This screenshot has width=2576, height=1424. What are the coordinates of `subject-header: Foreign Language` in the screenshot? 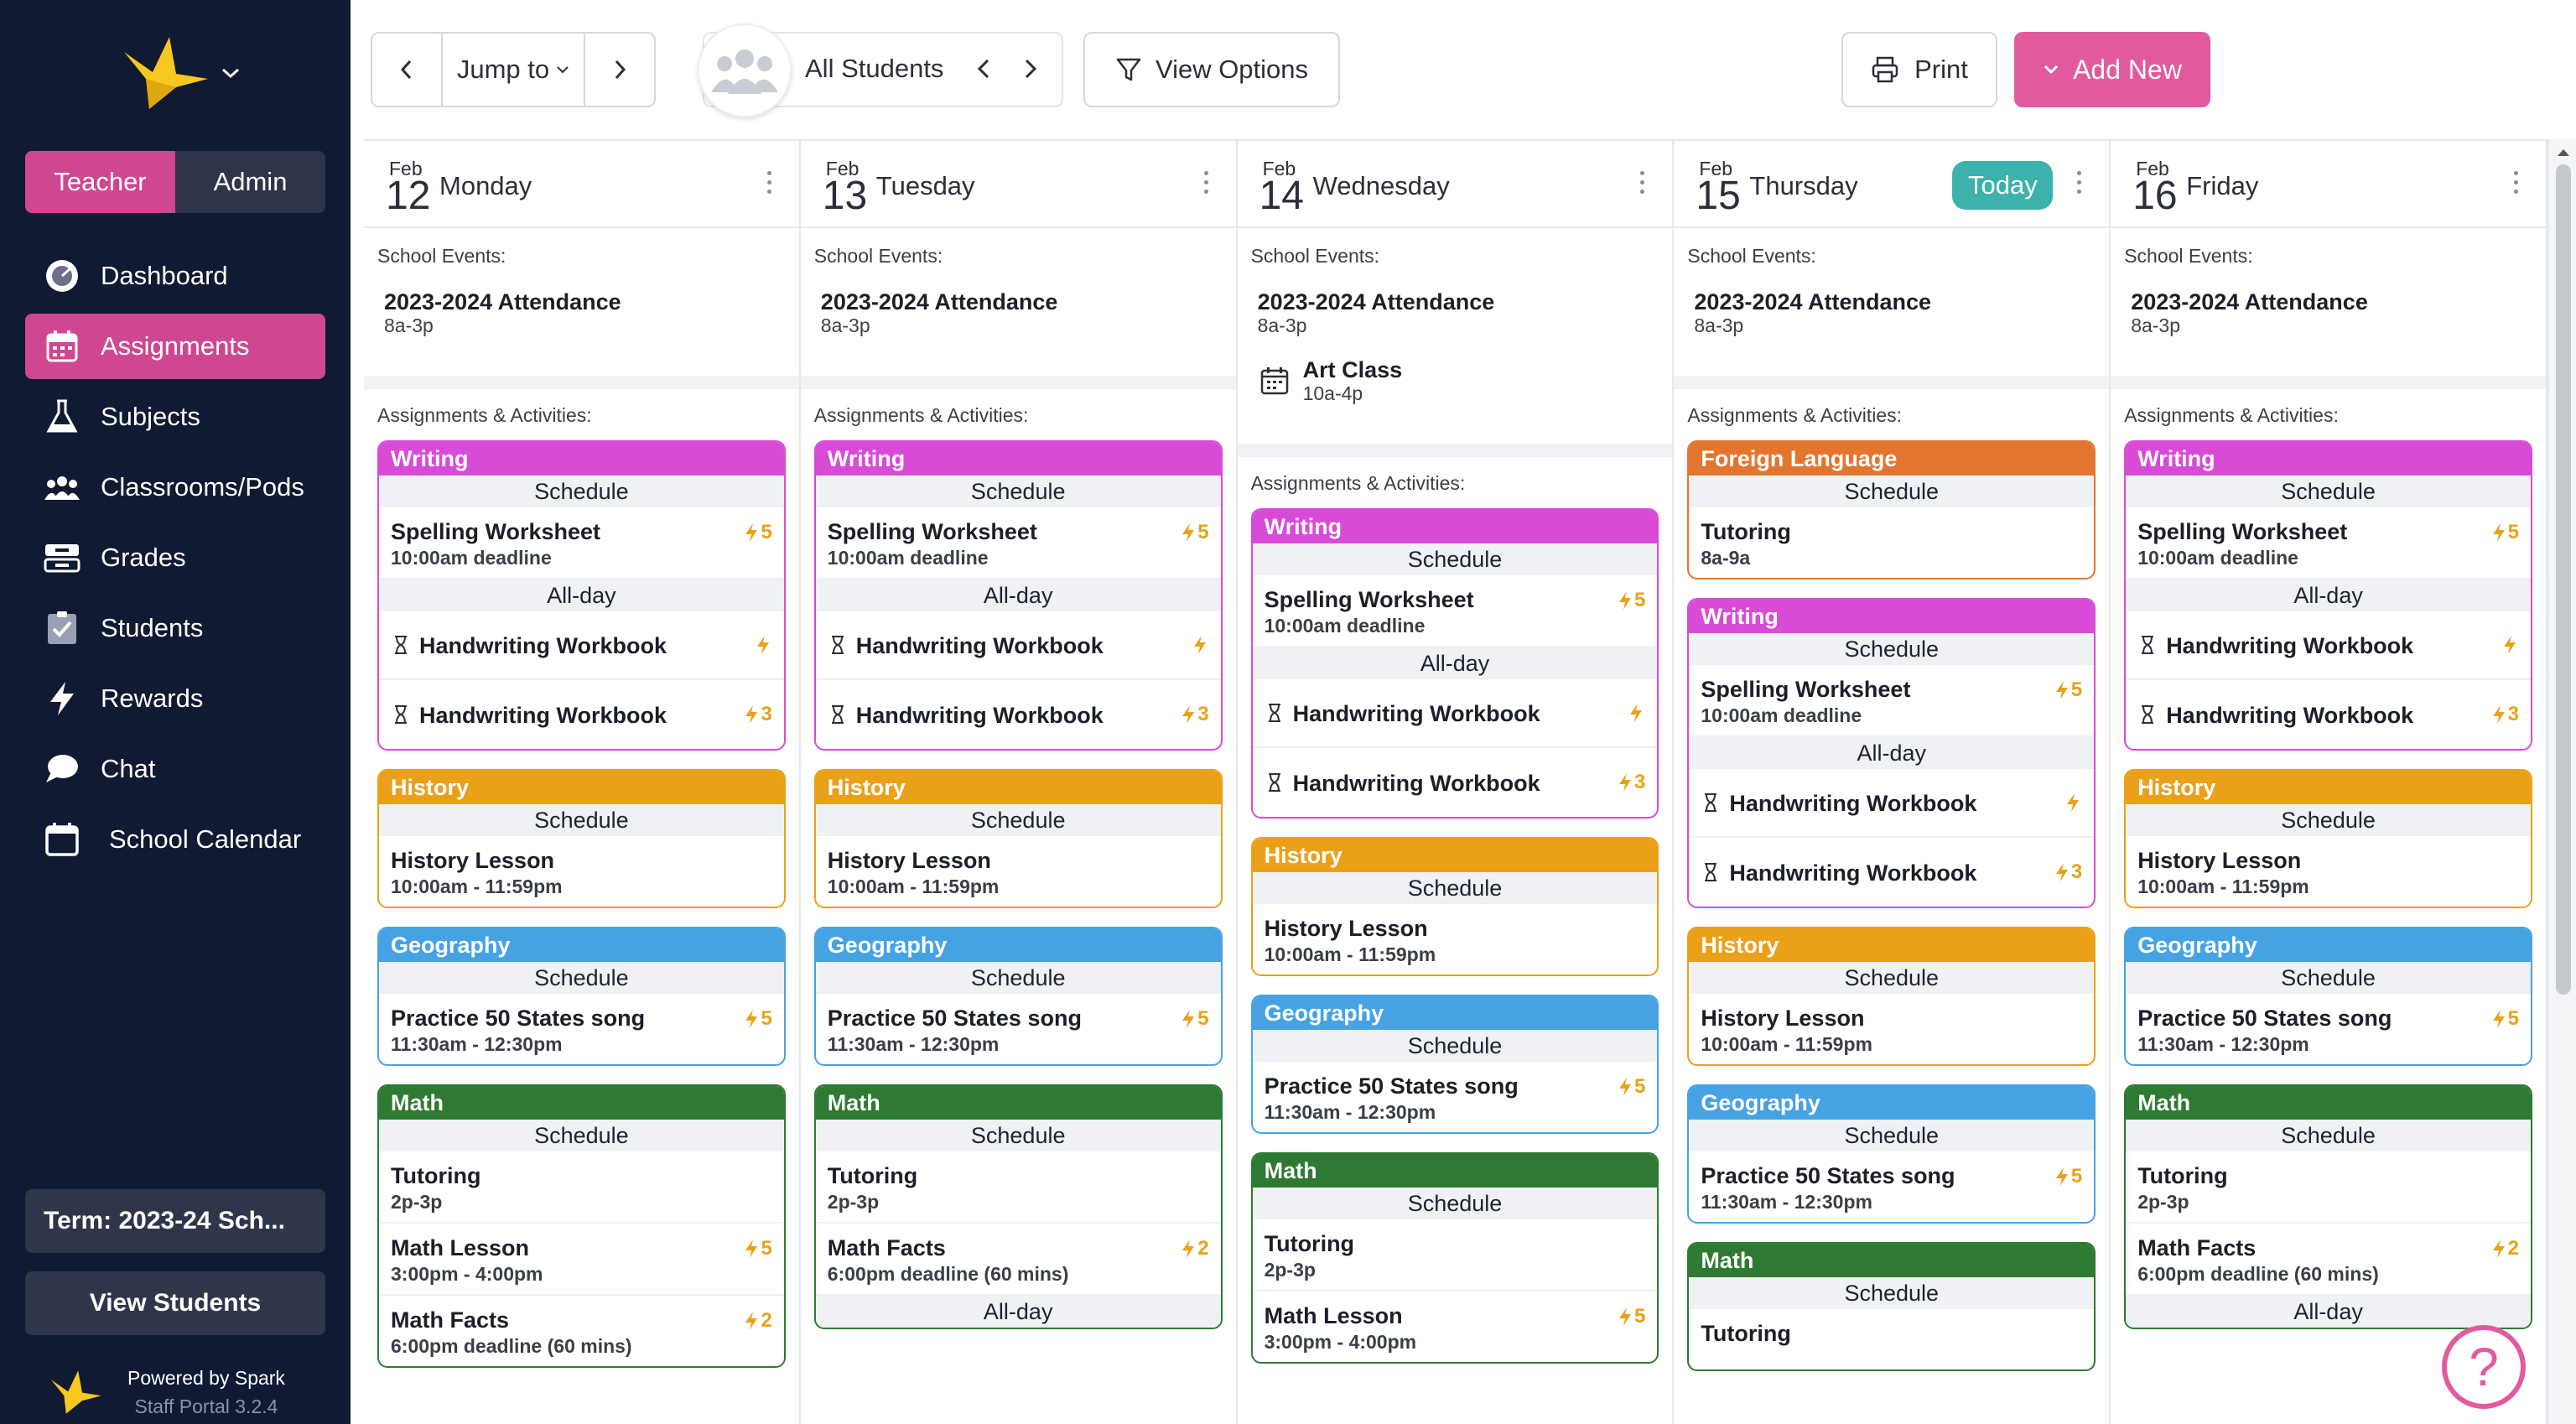 It's located at (1892, 459).